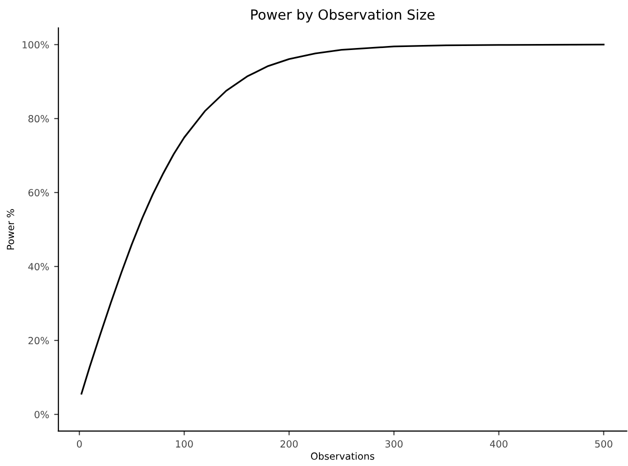 This screenshot has width=628, height=466. What do you see at coordinates (38, 340) in the screenshot?
I see `y-tick-label: 20%` at bounding box center [38, 340].